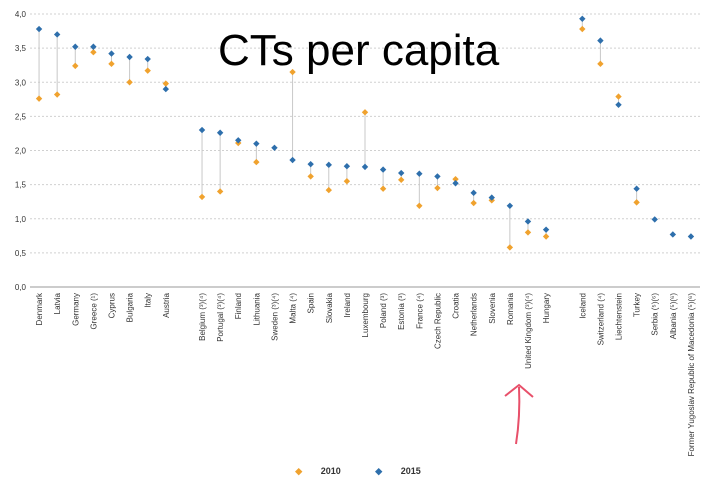  I want to click on x-tick-label: Malta (⁴), so click(293, 308).